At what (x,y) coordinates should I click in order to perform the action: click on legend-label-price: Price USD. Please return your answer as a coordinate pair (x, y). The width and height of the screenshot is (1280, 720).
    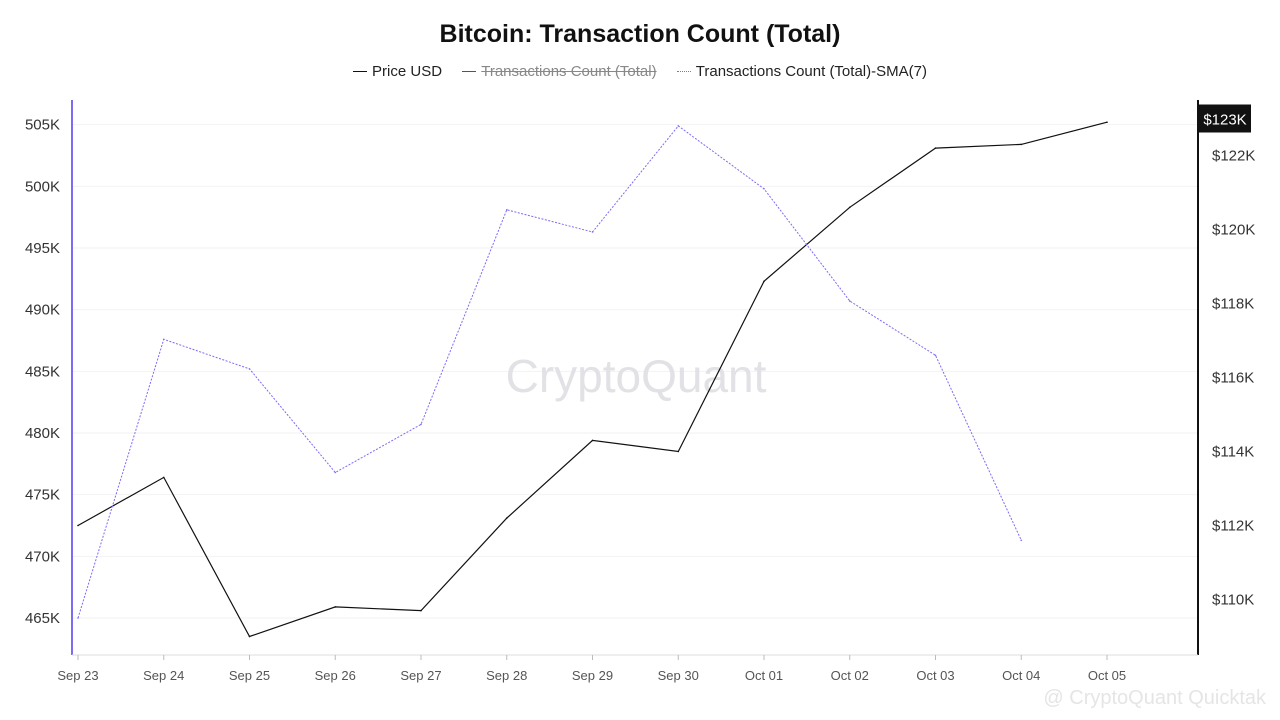
    Looking at the image, I should click on (407, 71).